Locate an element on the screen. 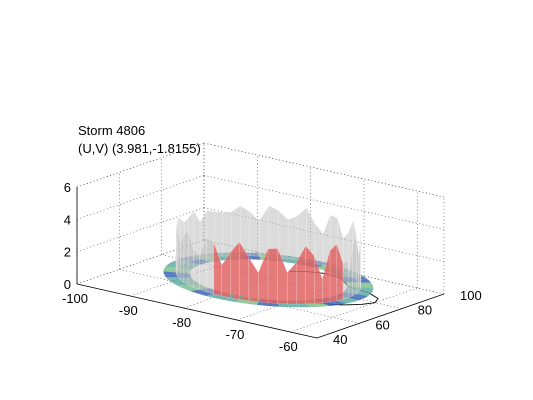 The image size is (533, 400). x-tick-label: -60 is located at coordinates (288, 346).